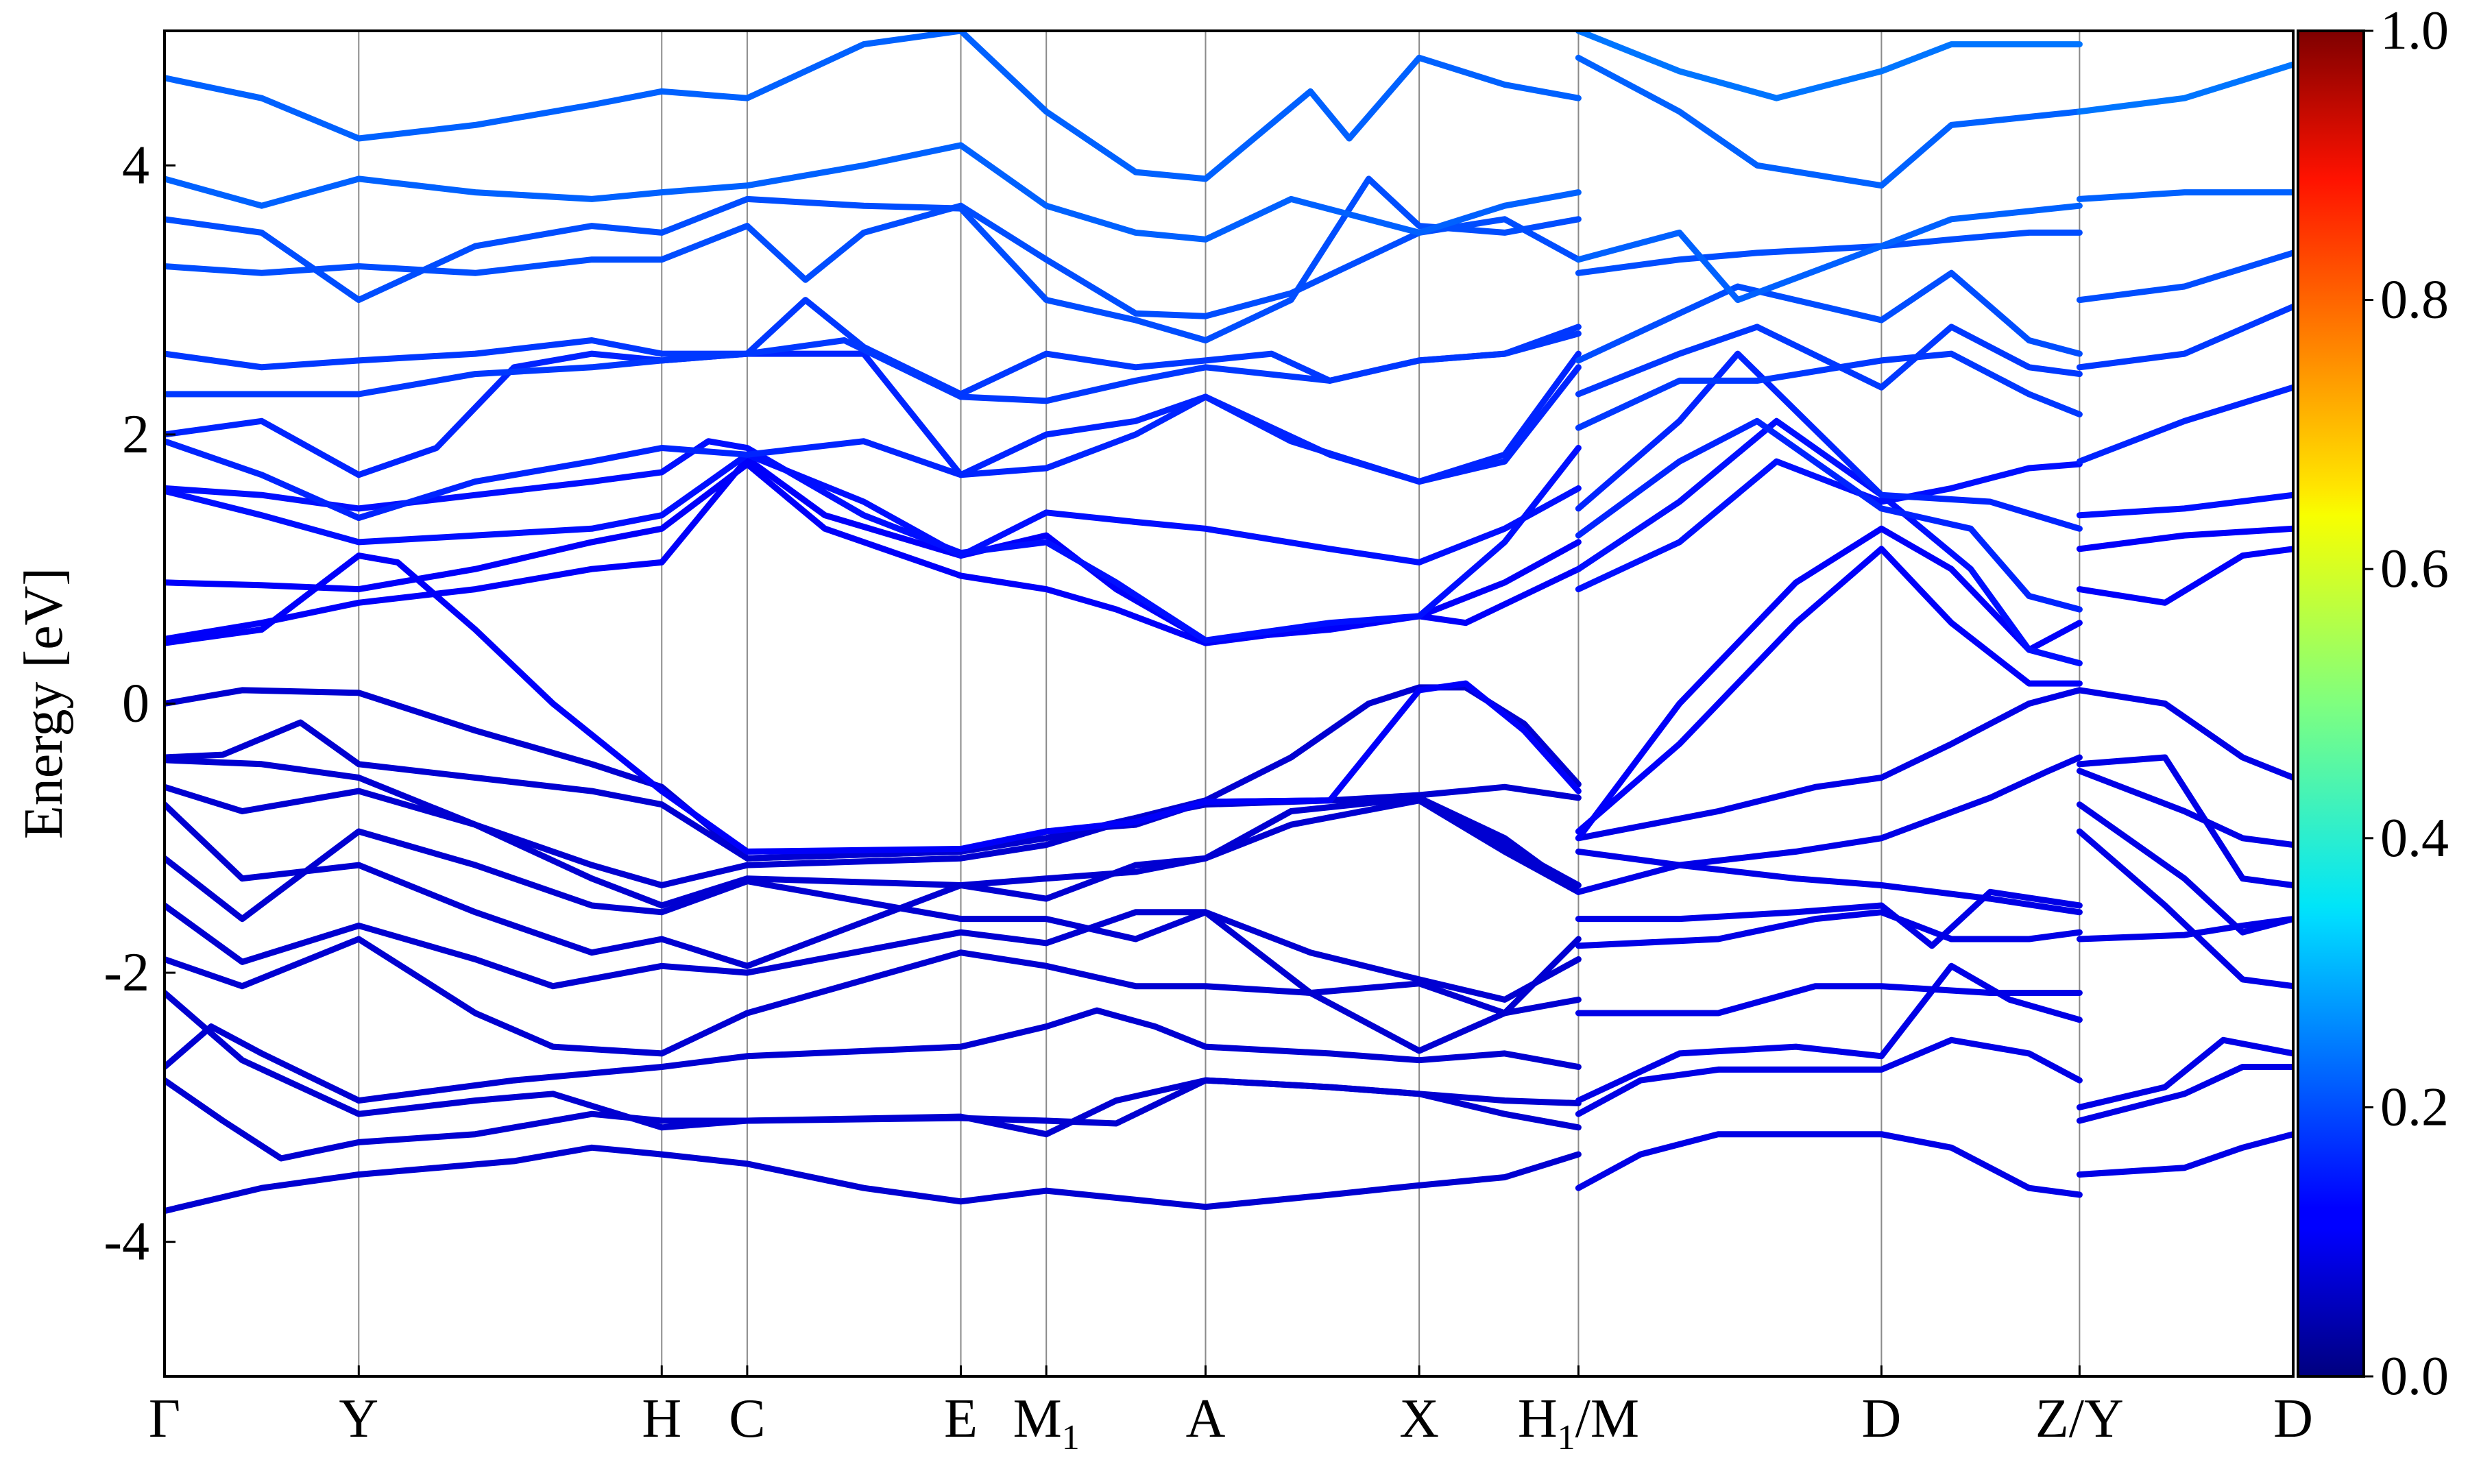 This screenshot has height=1484, width=2468. What do you see at coordinates (127, 1242) in the screenshot?
I see `y-tick-label: -4` at bounding box center [127, 1242].